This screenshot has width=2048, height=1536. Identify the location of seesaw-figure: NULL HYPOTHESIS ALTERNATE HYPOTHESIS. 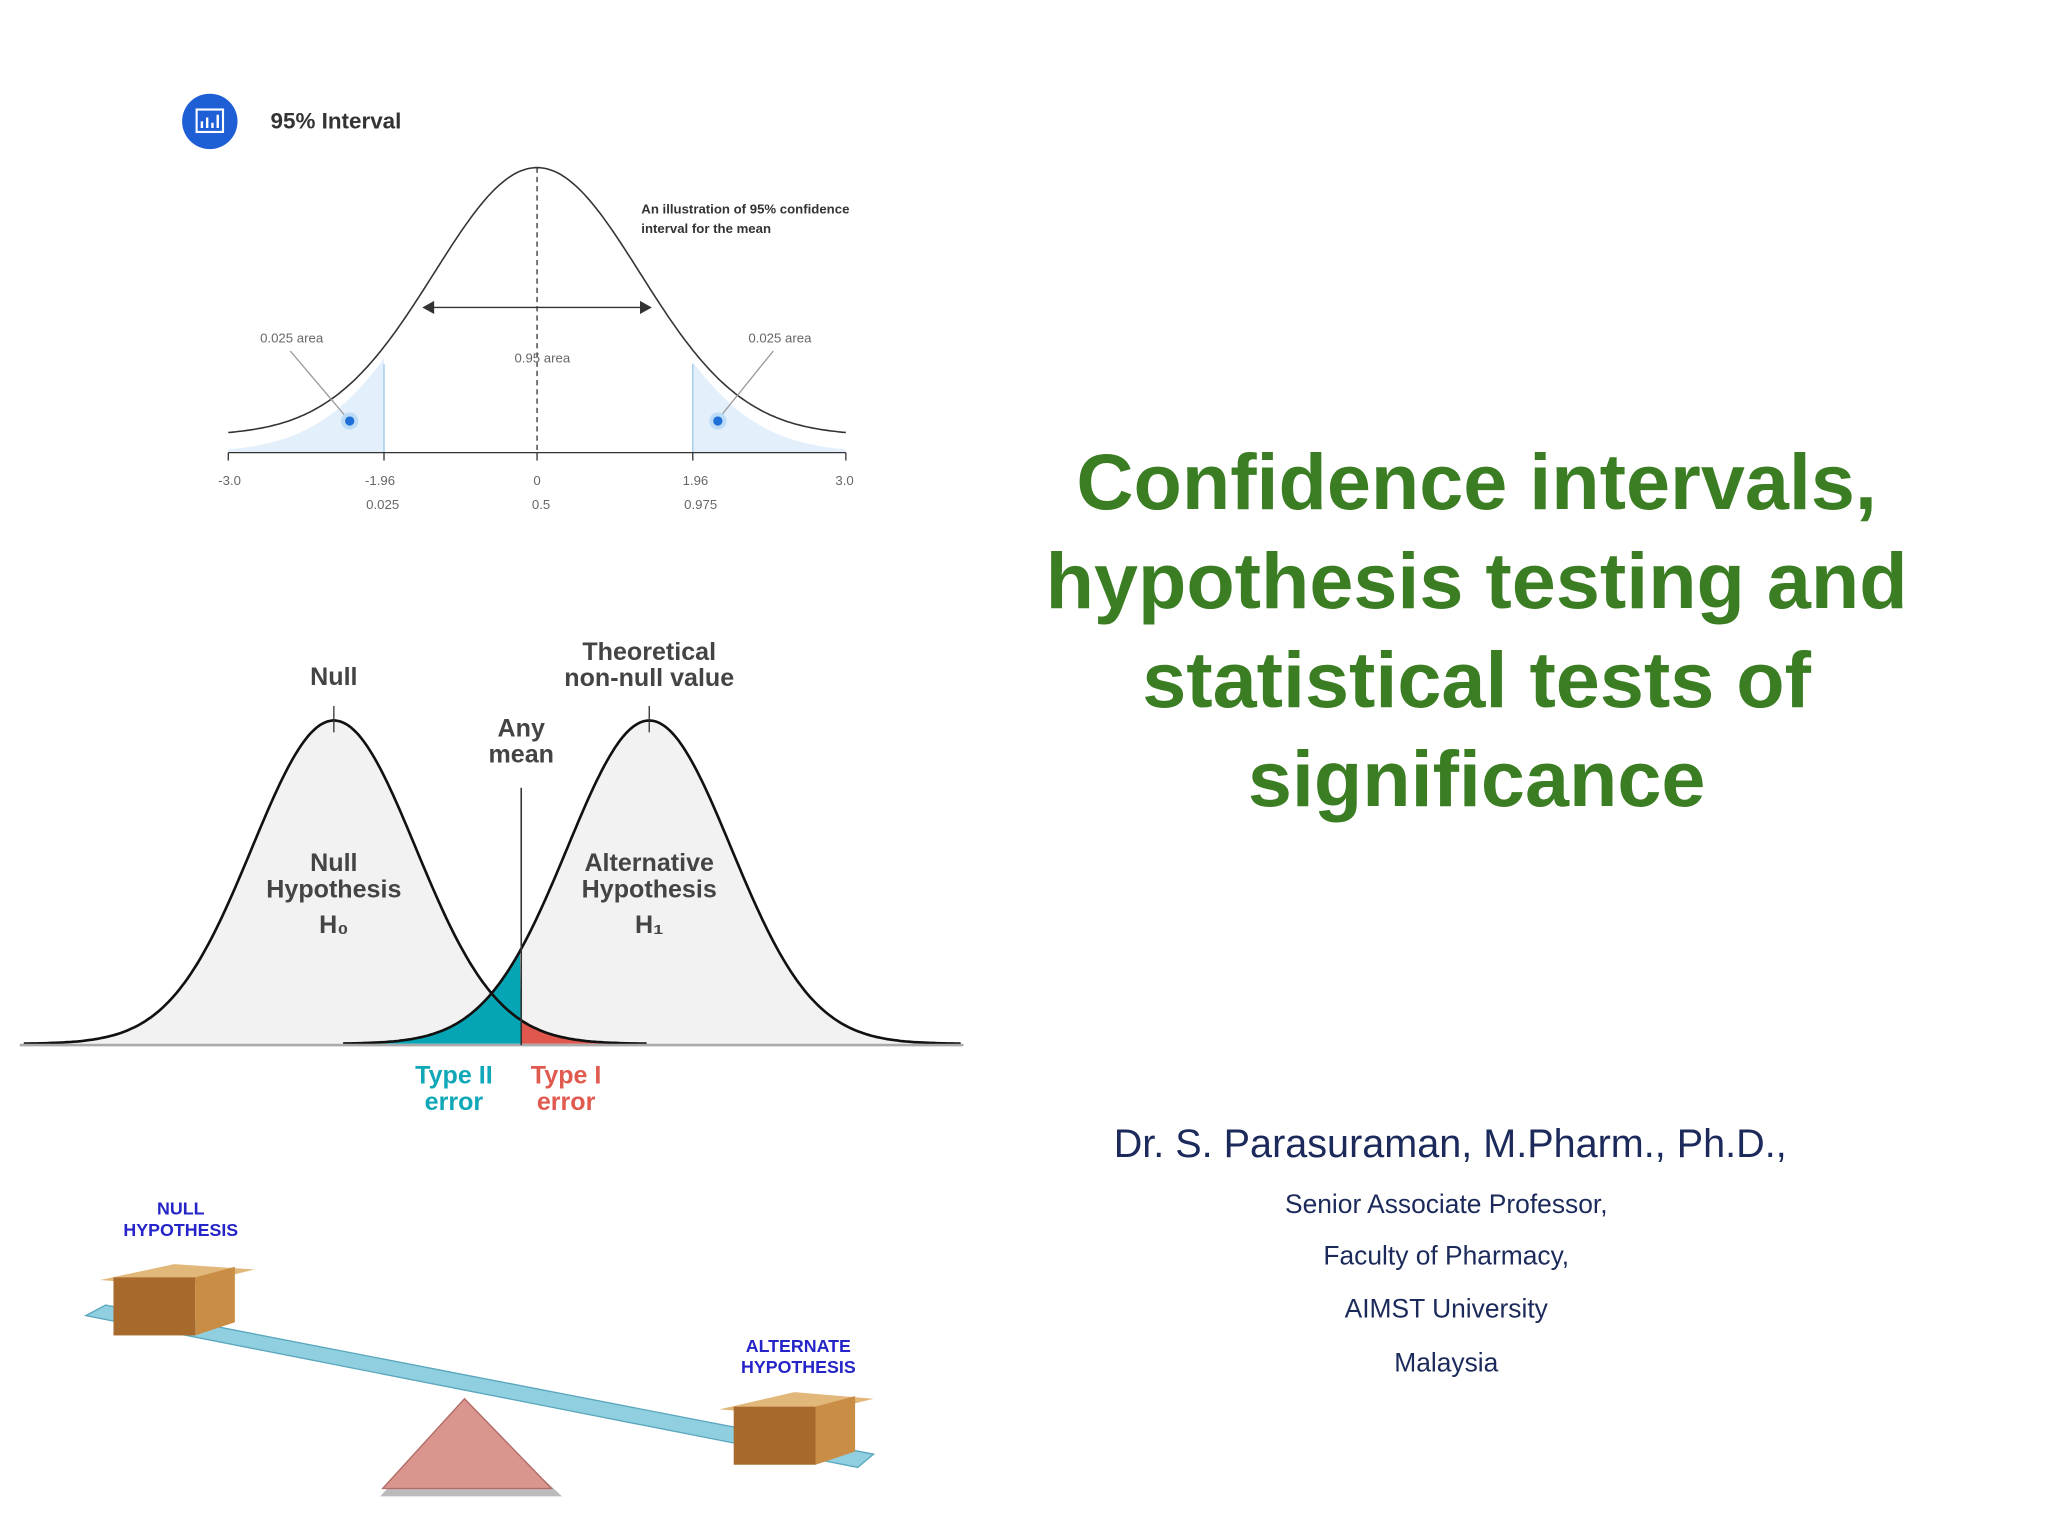
(479, 1348).